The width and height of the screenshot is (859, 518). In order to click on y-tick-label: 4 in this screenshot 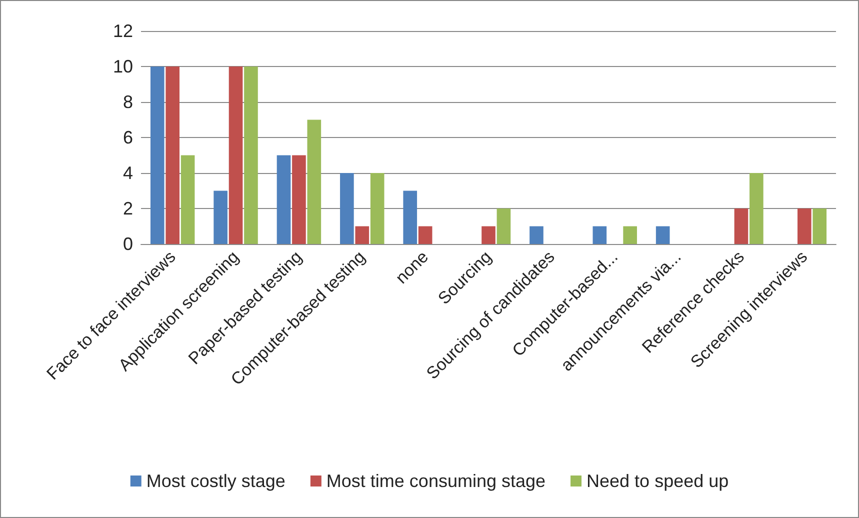, I will do `click(127, 173)`.